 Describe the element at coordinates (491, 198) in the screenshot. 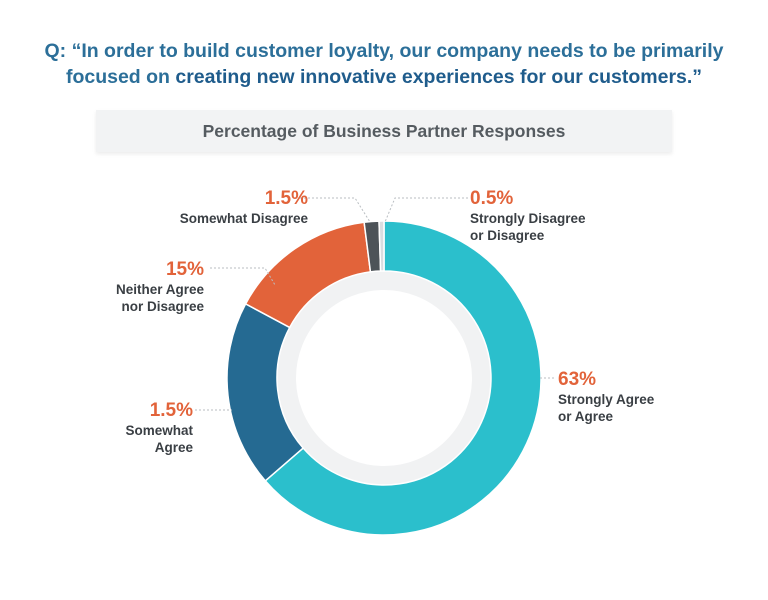

I see `data-label-pct-4: 0.5%` at that location.